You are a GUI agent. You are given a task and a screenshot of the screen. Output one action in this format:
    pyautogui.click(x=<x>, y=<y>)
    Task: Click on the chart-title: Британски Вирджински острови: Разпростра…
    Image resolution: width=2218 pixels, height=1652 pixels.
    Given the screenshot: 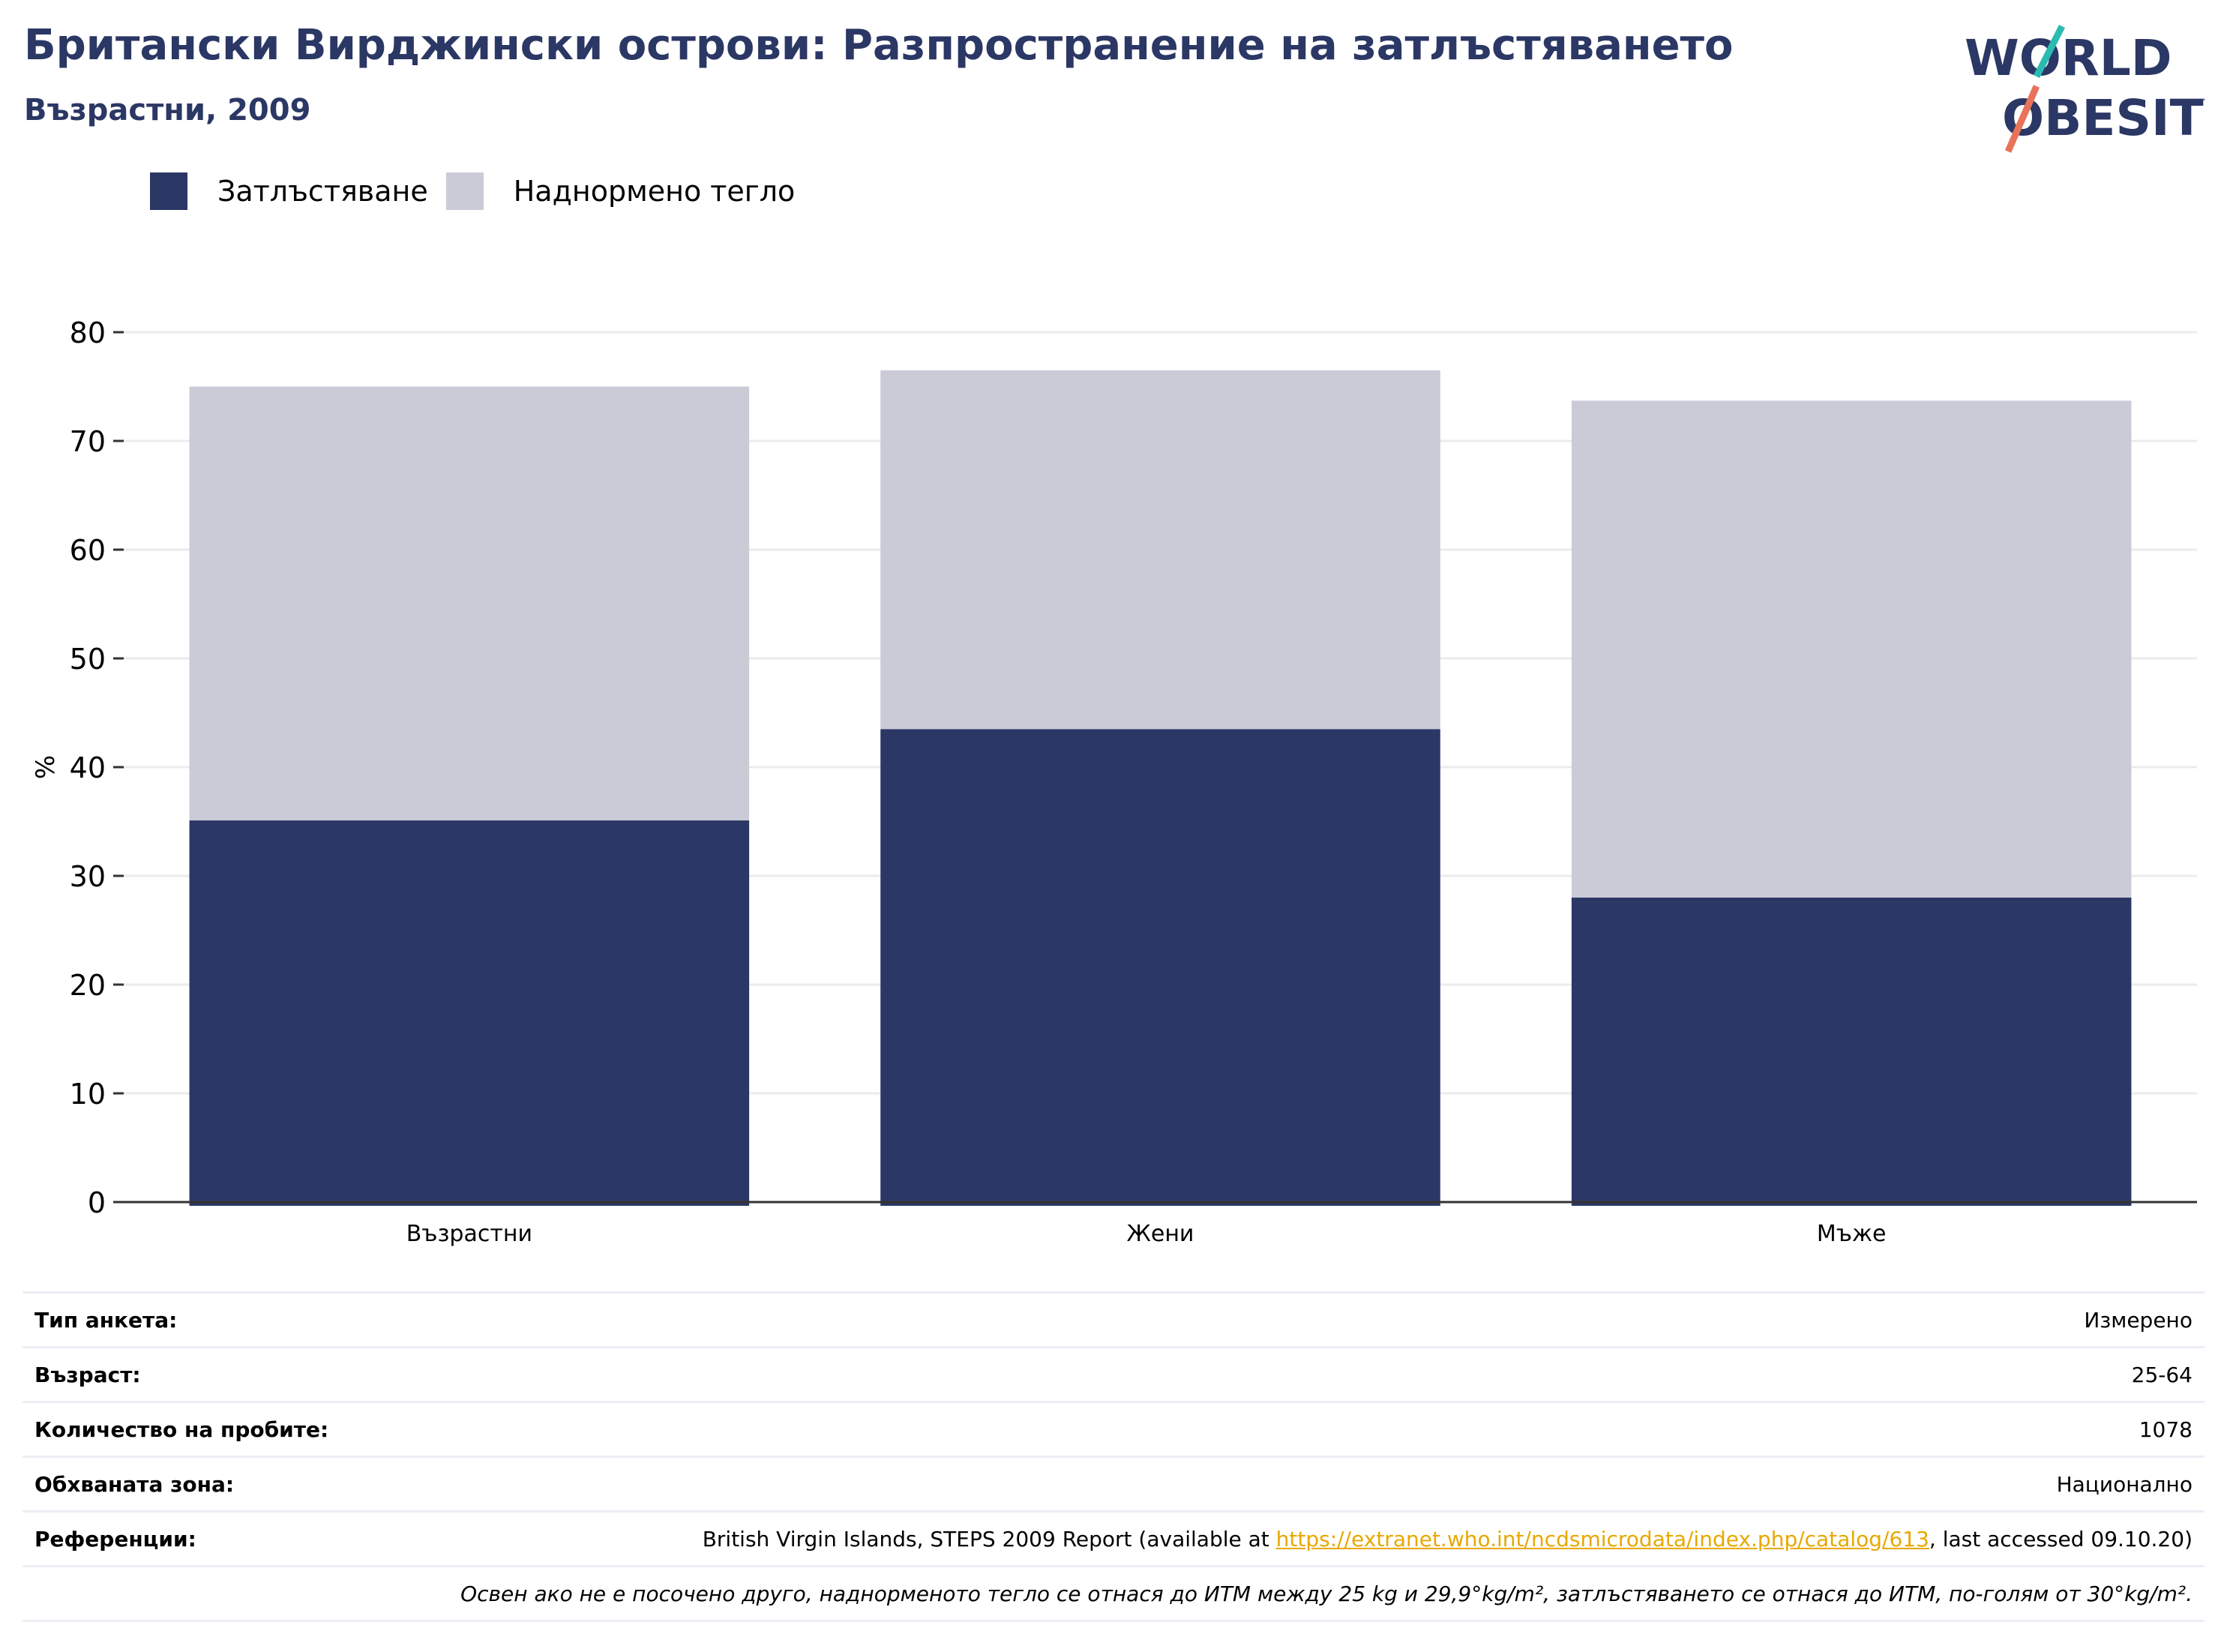 What is the action you would take?
    pyautogui.click(x=879, y=45)
    